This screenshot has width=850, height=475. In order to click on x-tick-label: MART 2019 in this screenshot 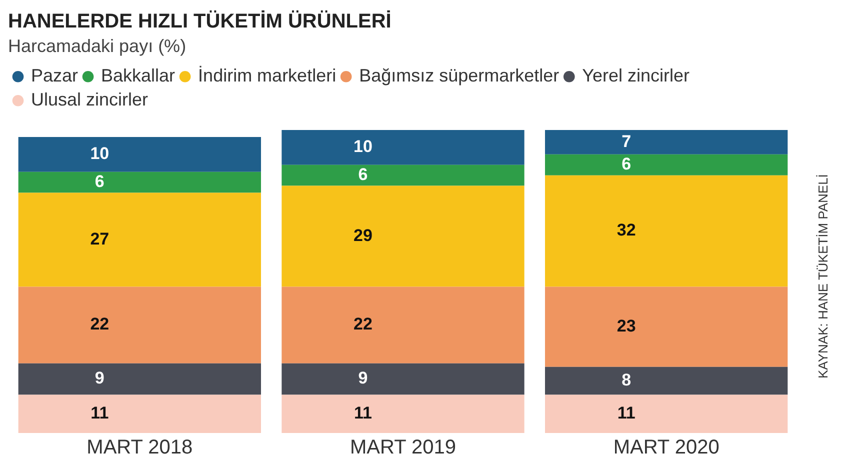, I will do `click(403, 447)`.